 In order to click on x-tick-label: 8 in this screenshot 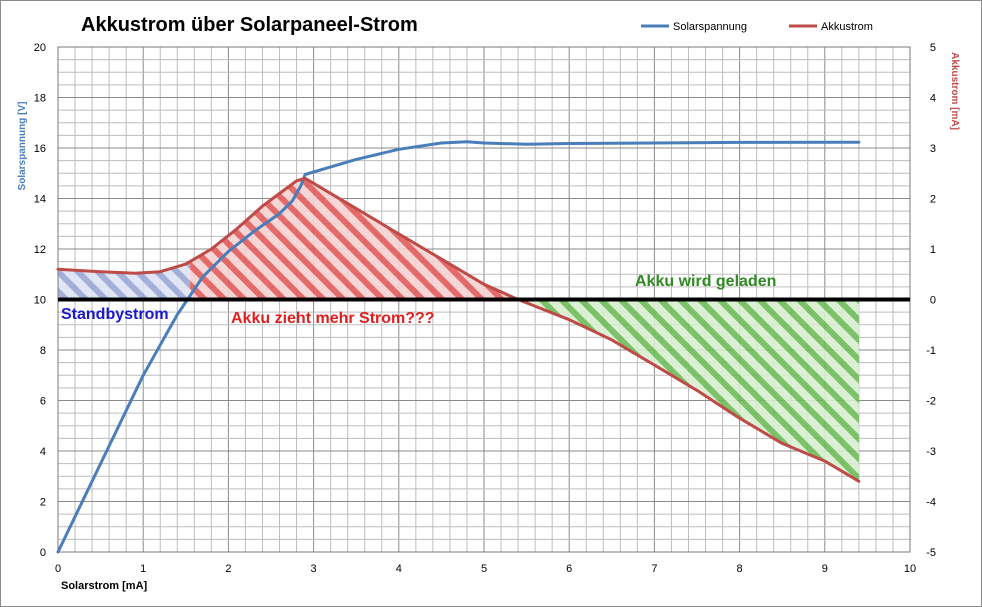, I will do `click(740, 569)`.